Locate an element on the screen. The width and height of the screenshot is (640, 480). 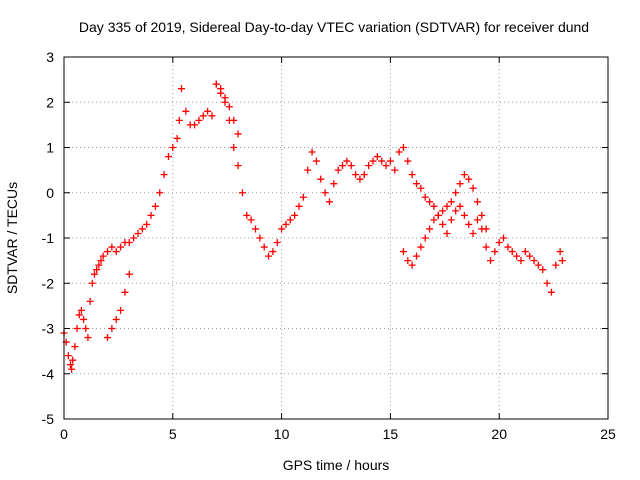
data-point: 8.8, -0.8 is located at coordinates (255, 229).